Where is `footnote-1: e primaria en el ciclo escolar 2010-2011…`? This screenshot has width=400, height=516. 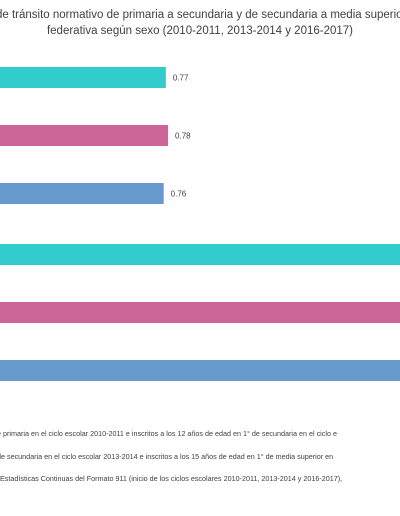
footnote-1: e primaria en el ciclo escolar 2010-2011… is located at coordinates (168, 433).